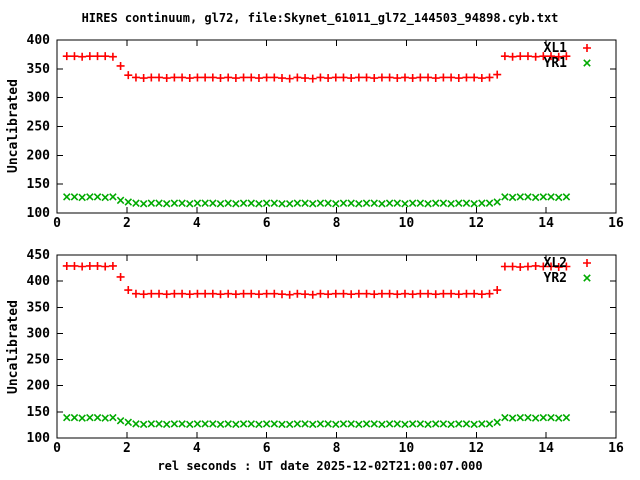  I want to click on x-tick-label: 16, so click(616, 448).